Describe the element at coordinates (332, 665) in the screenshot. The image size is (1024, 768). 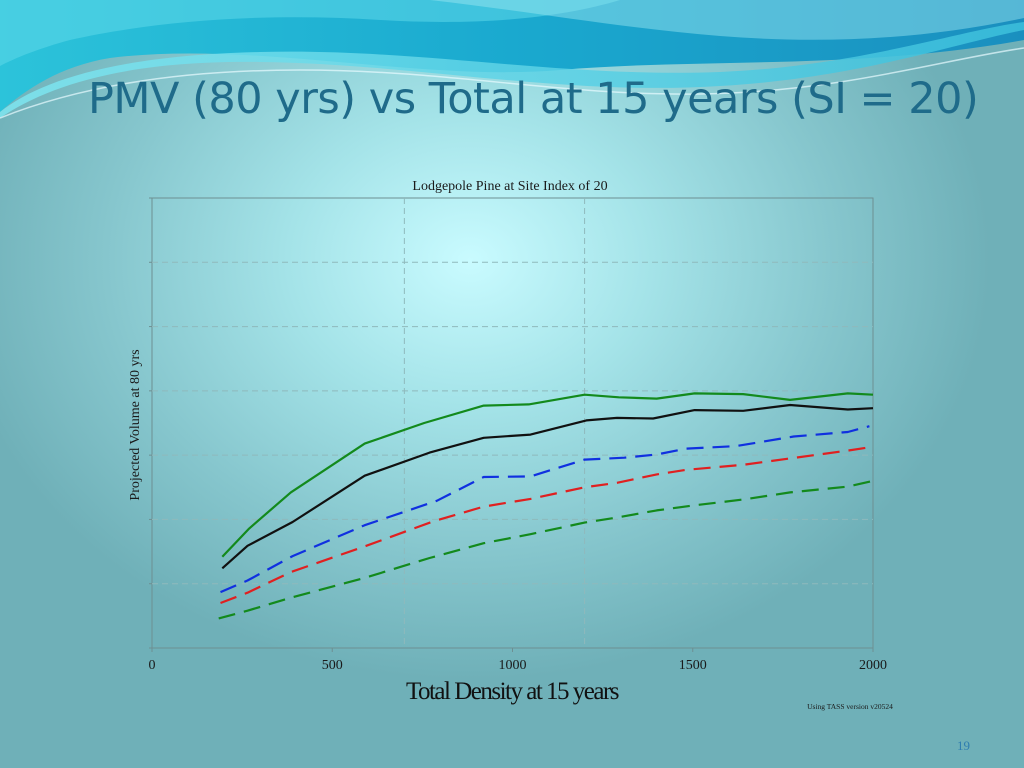
I see `x-tick-label: 500` at that location.